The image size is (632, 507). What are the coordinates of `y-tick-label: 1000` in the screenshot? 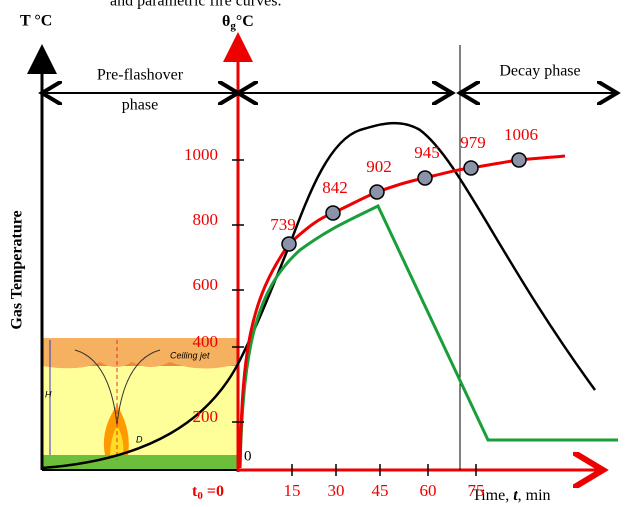 It's located at (201, 154).